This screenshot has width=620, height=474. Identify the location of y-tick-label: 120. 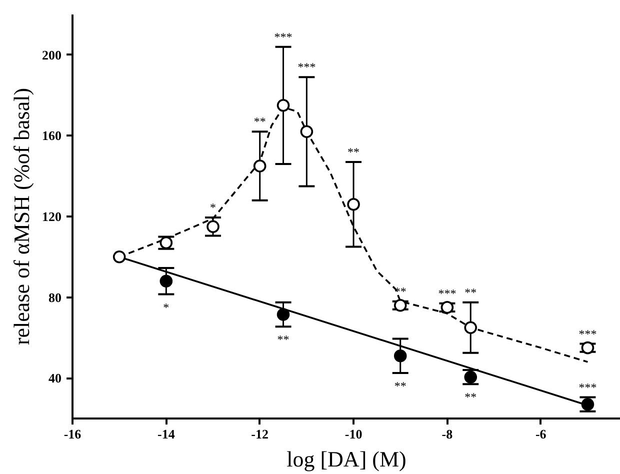
(52, 216).